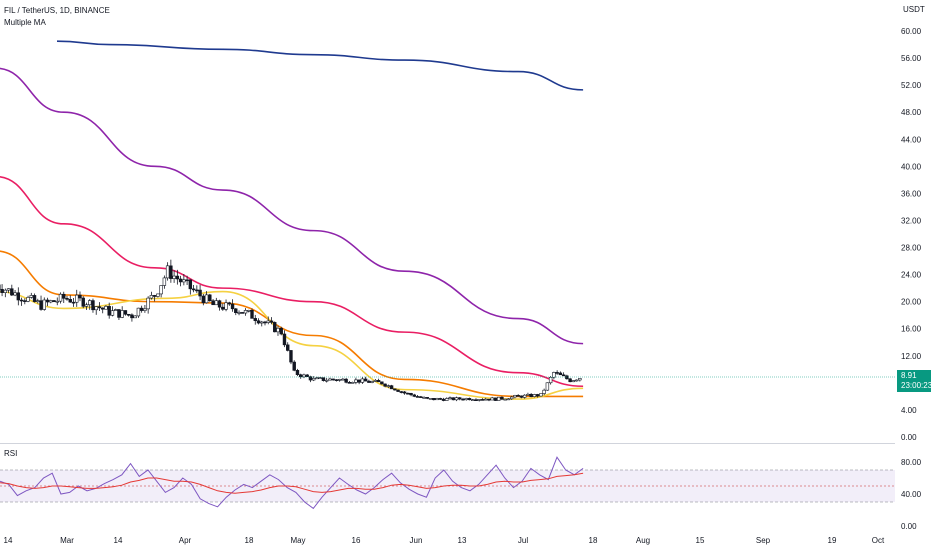  I want to click on time-tick-label: Sep, so click(763, 540).